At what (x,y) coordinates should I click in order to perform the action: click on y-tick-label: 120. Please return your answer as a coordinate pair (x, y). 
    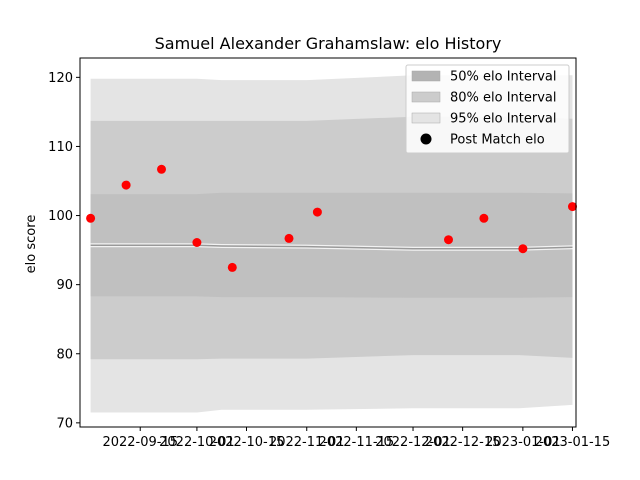
    Looking at the image, I should click on (60, 78).